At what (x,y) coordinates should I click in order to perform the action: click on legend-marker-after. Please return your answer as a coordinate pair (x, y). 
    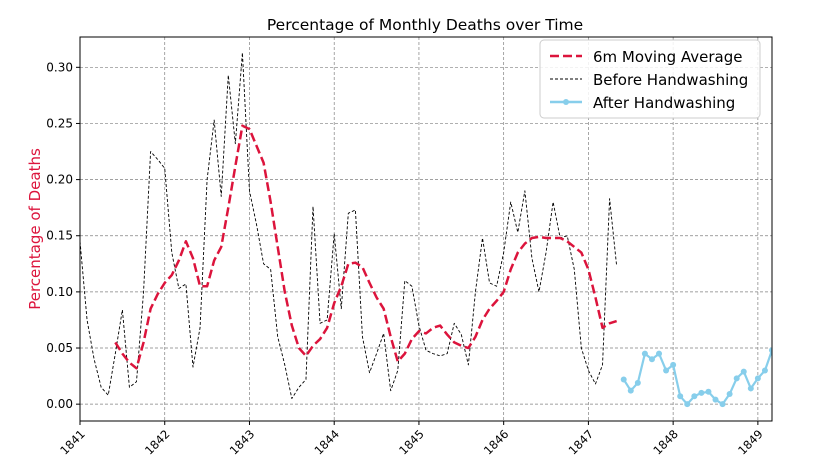
    Looking at the image, I should click on (566, 102).